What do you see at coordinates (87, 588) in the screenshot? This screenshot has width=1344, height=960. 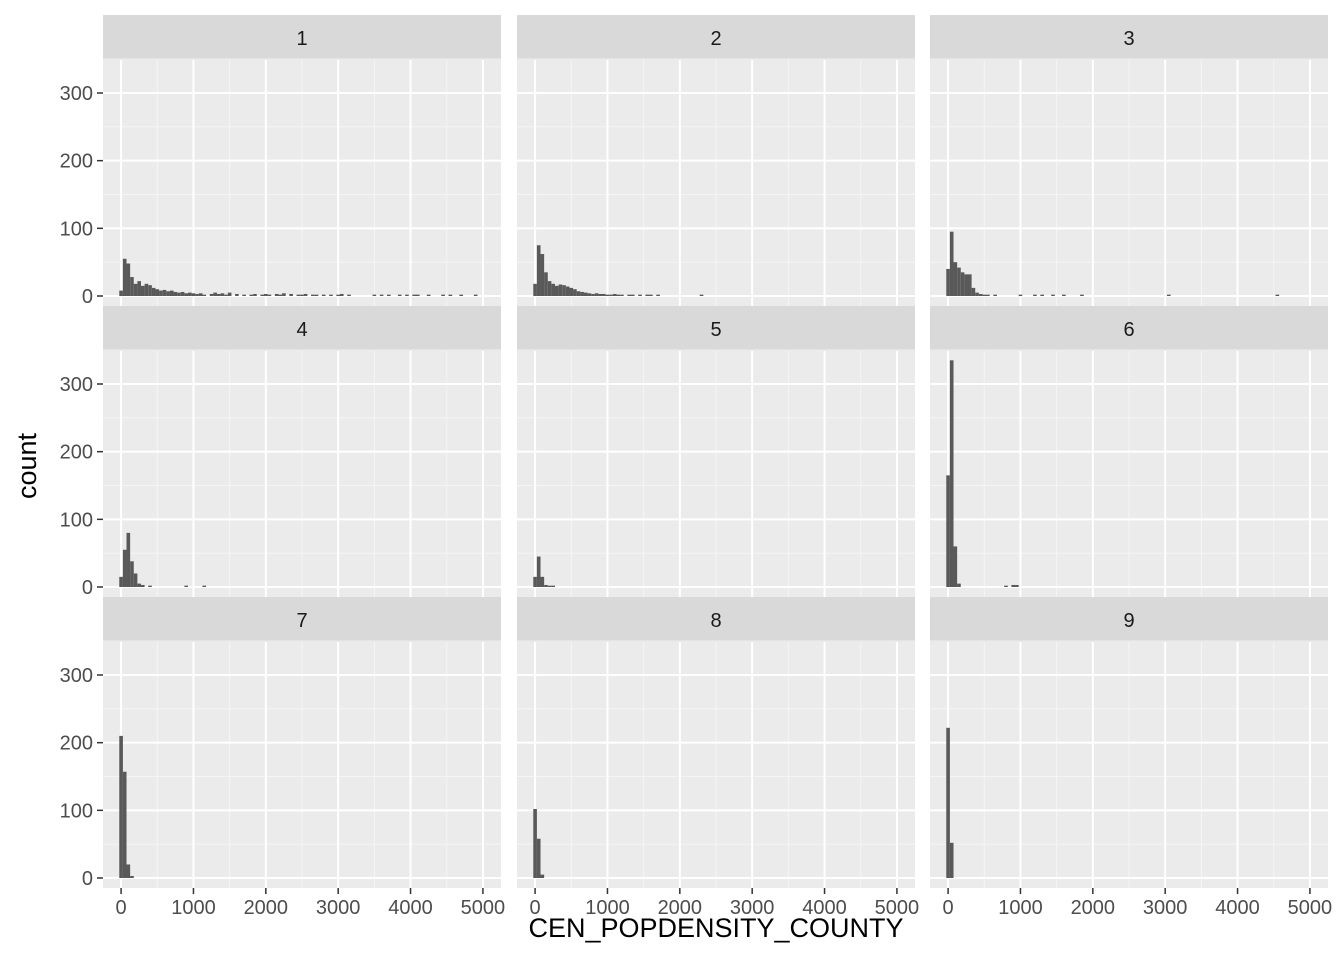 I see `y-tick-label: 0` at bounding box center [87, 588].